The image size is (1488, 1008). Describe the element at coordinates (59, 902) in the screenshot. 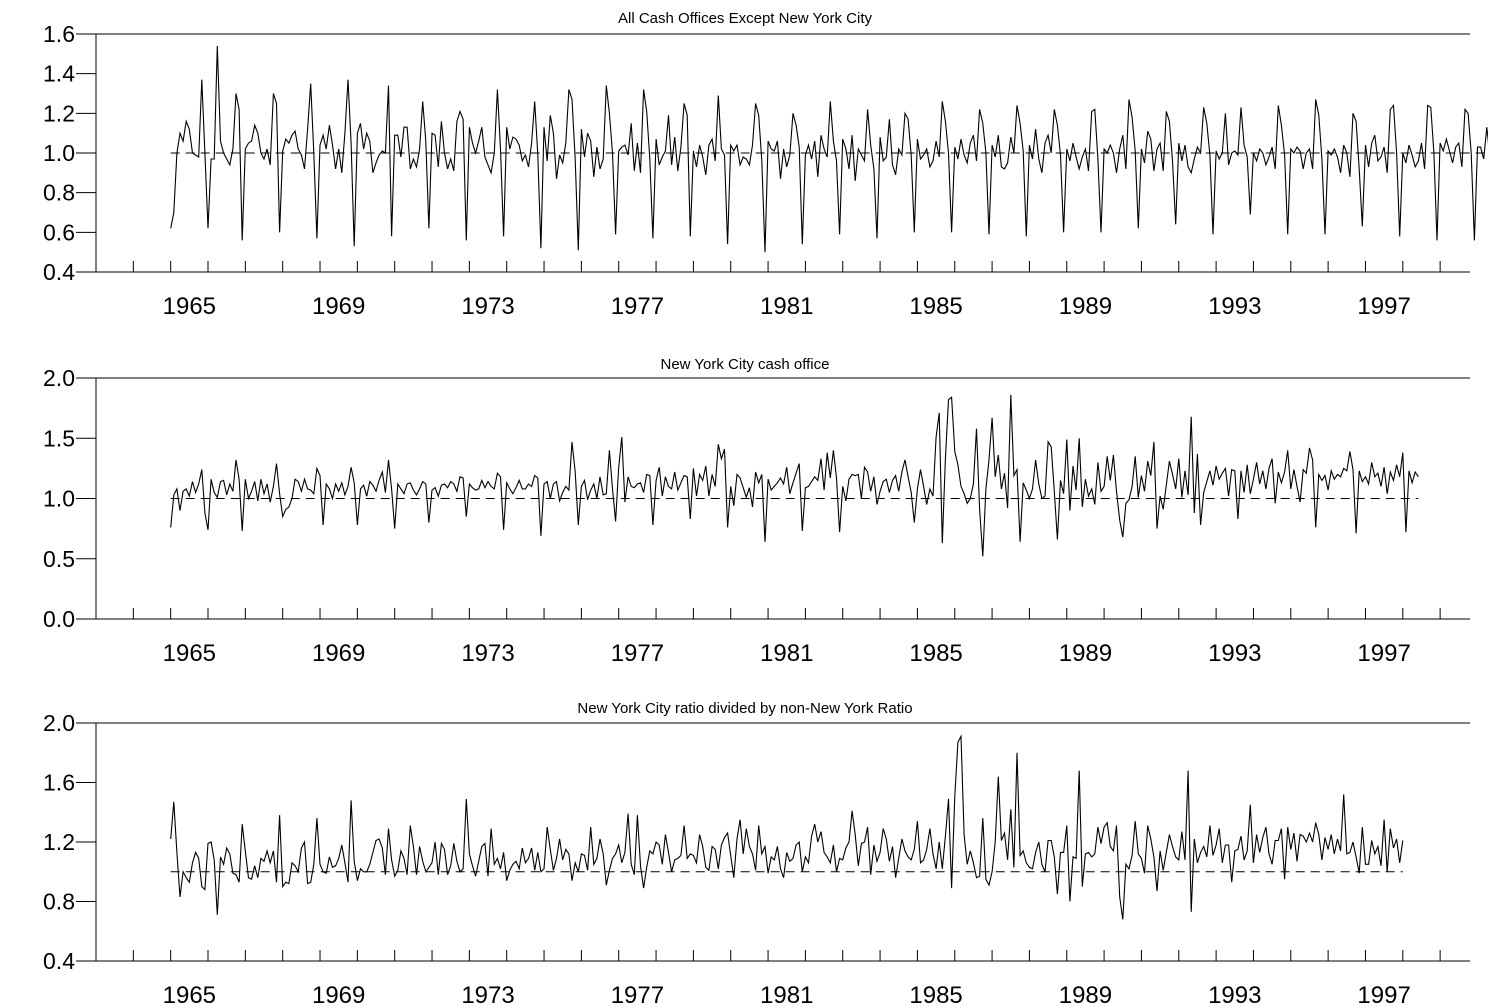

I see `panel-3-ytick-label-1: 0.8` at that location.